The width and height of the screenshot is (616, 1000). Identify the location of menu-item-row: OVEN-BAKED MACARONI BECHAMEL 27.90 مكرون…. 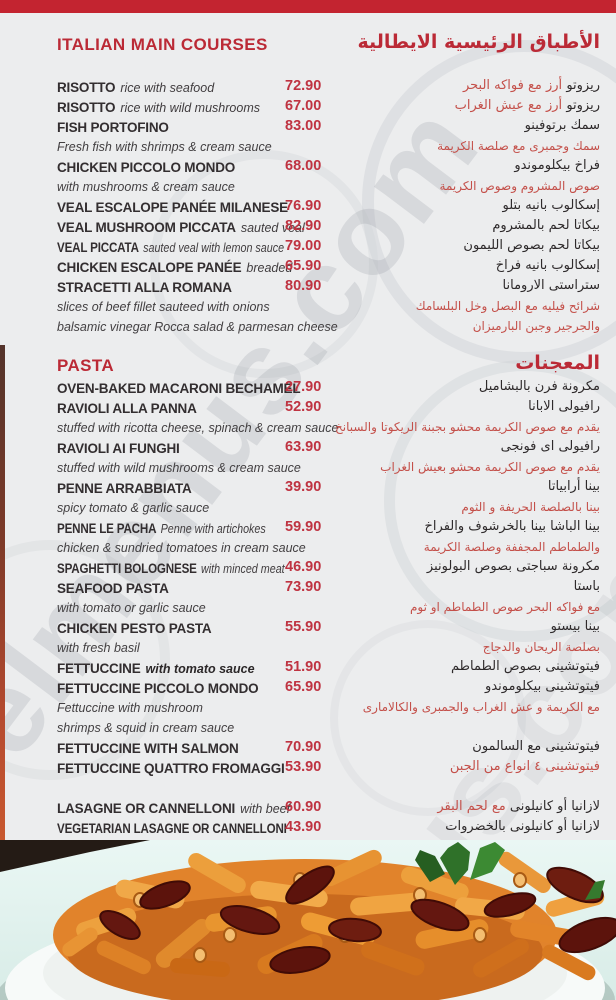
(328, 388).